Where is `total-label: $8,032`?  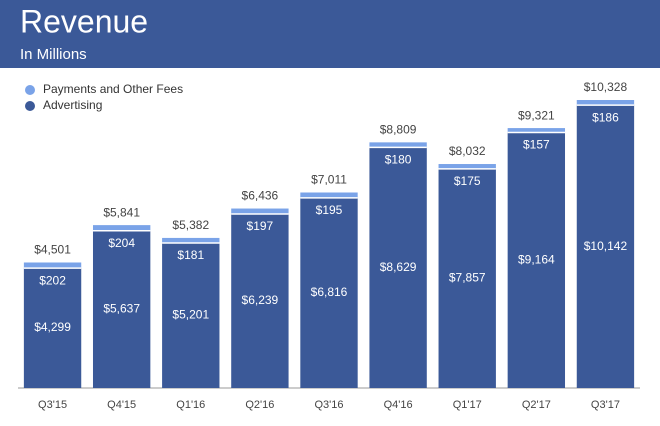
total-label: $8,032 is located at coordinates (467, 151).